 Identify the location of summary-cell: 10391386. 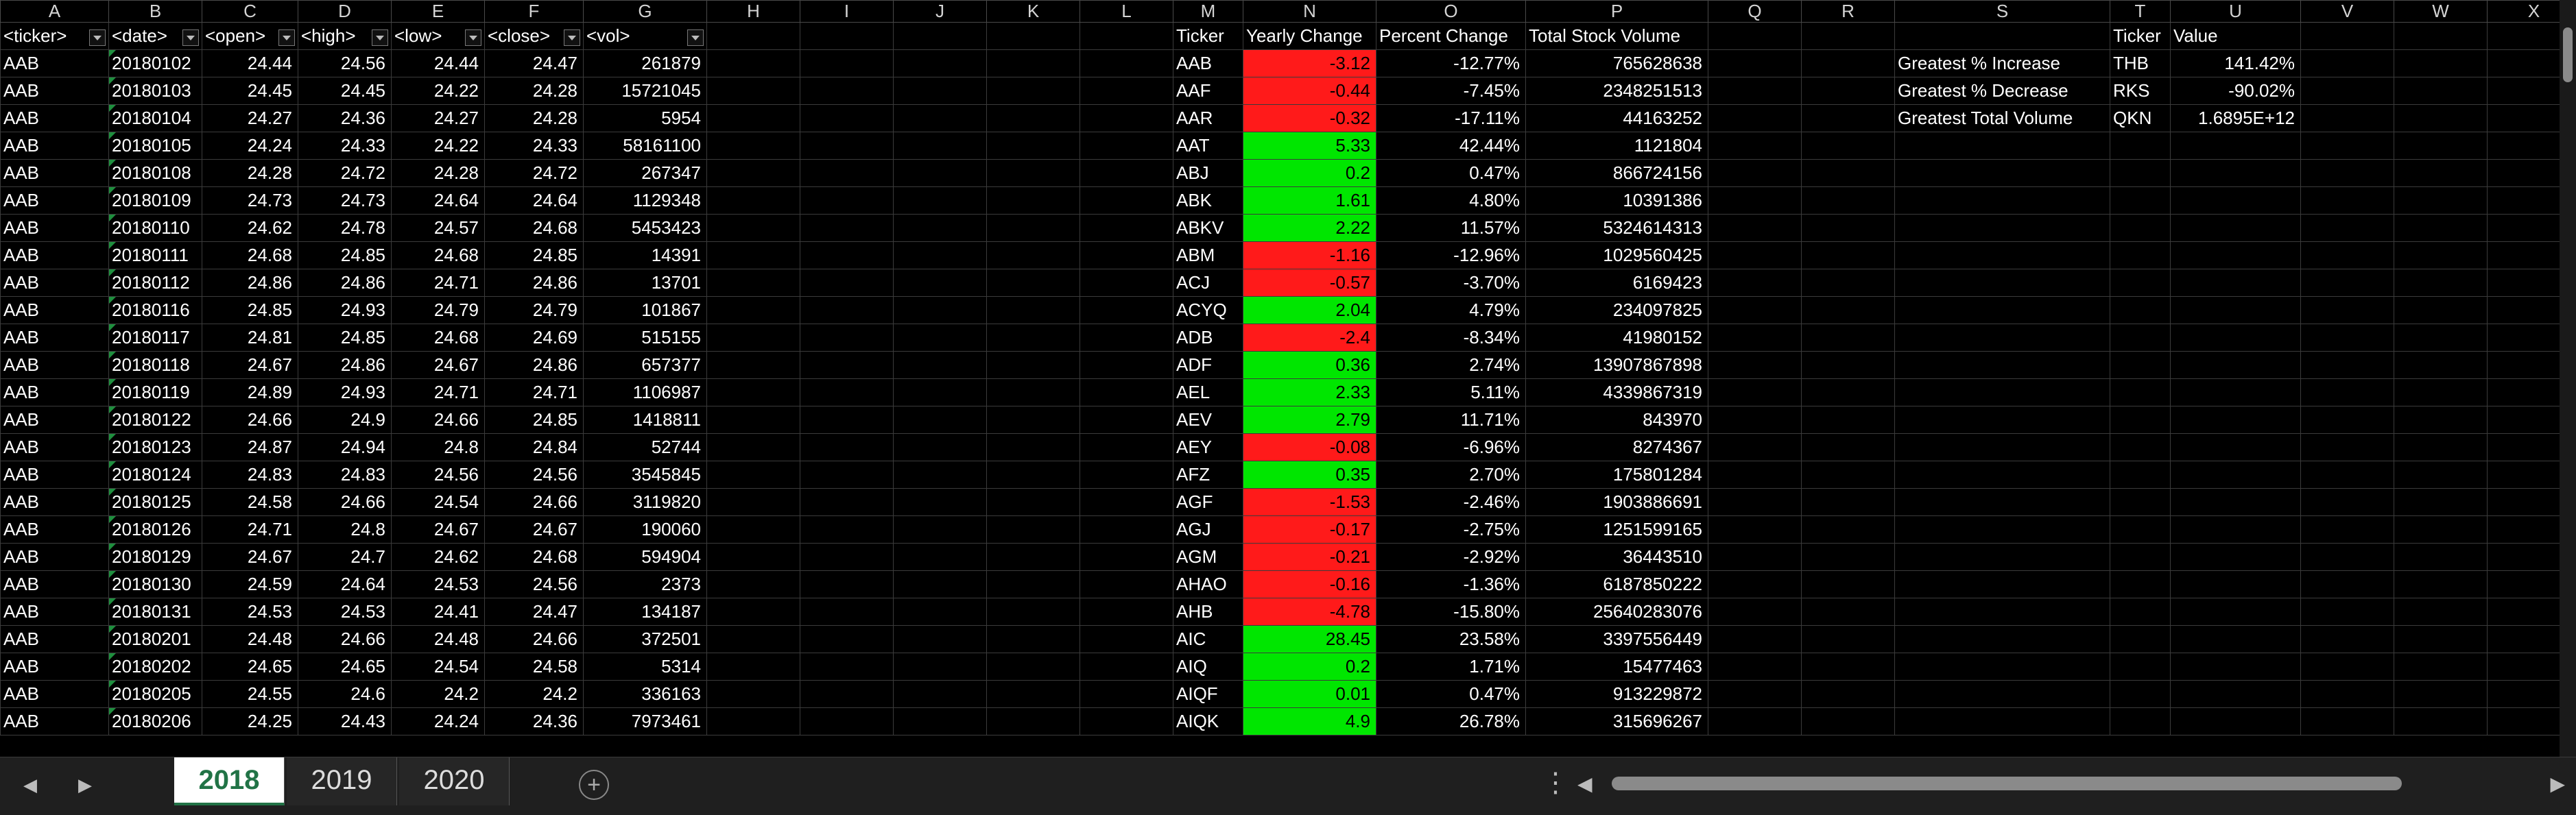
(1616, 200).